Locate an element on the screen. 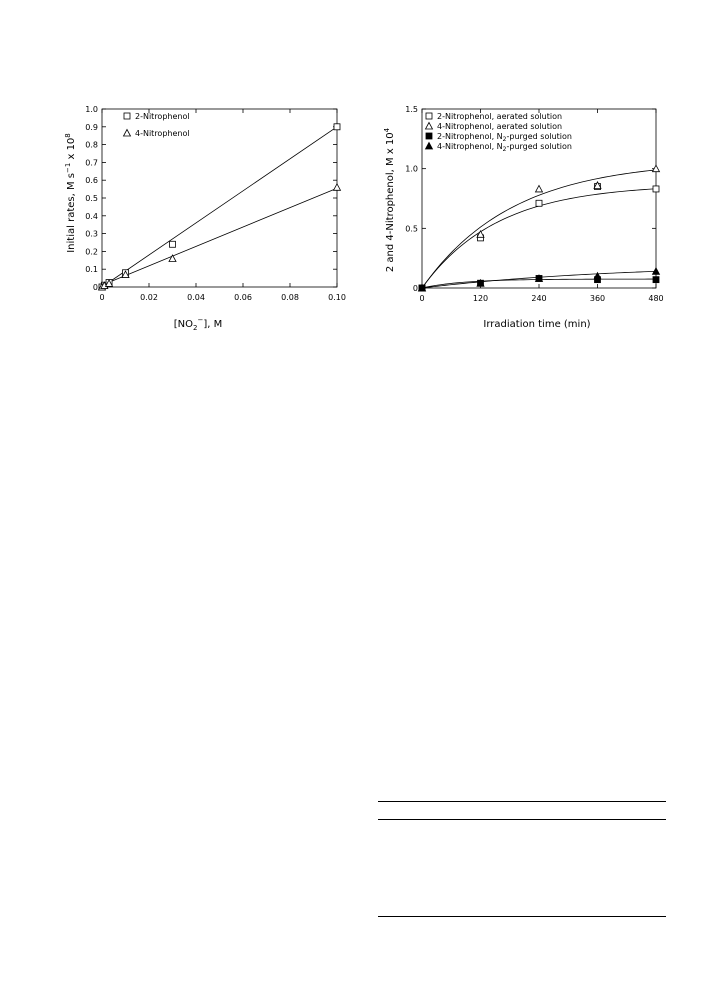 This screenshot has height=991, width=725. x-tick-label: 120 is located at coordinates (480, 298).